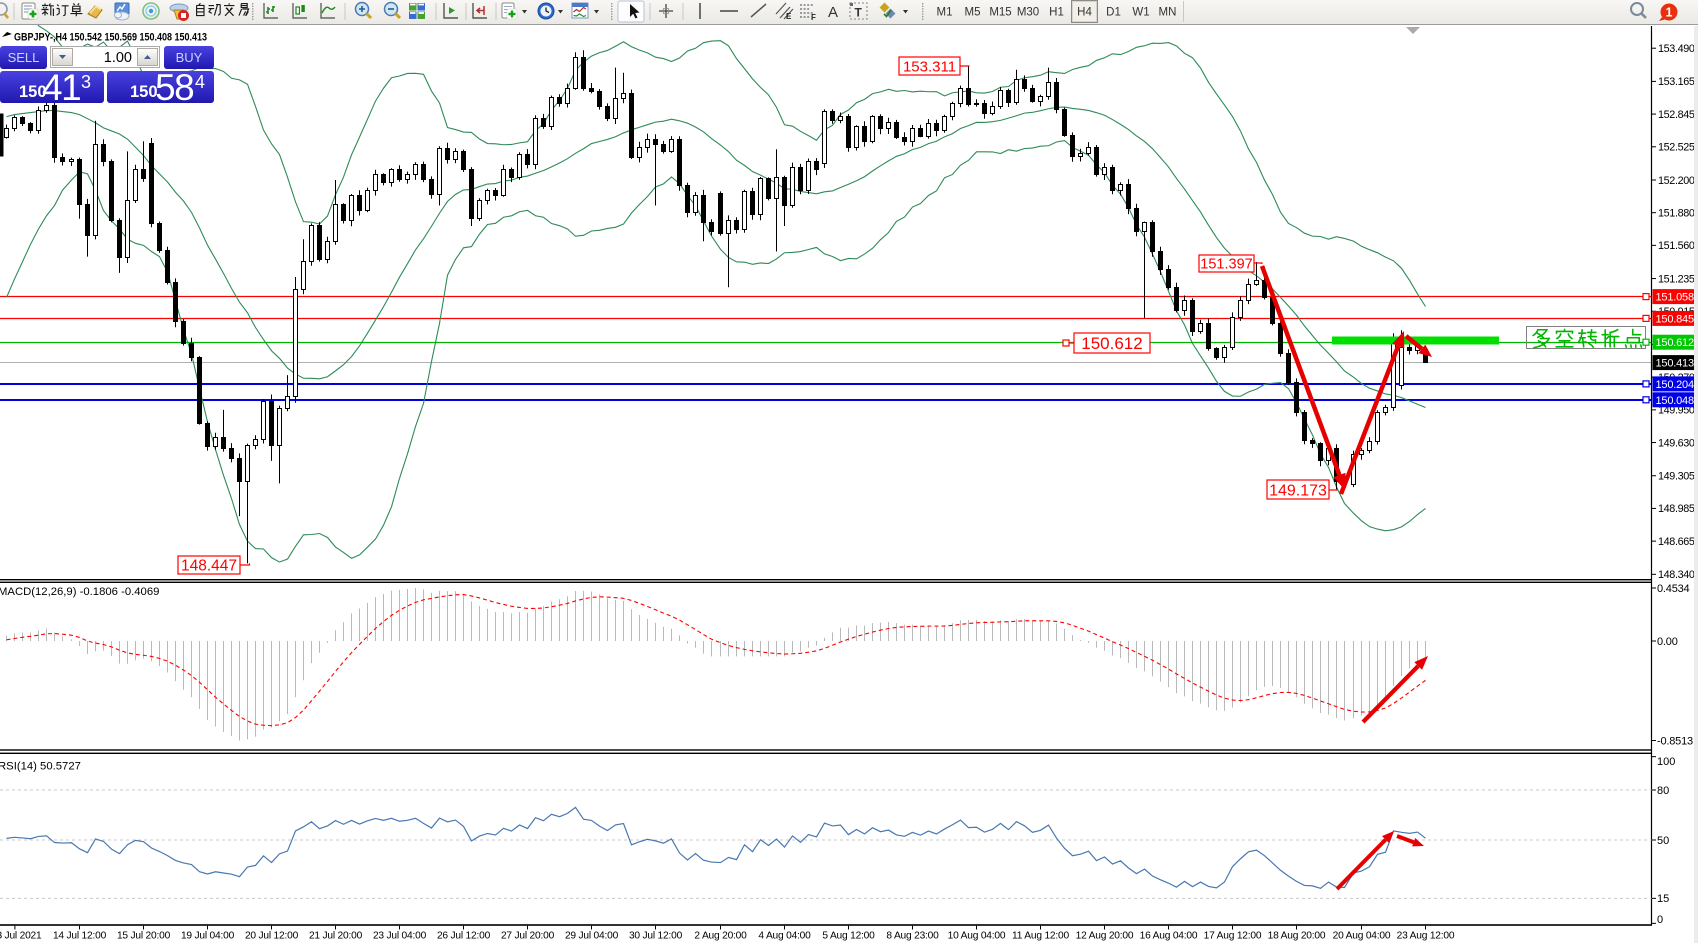 This screenshot has height=943, width=1698. Describe the element at coordinates (1676, 279) in the screenshot. I see `svg-text: 151.235` at that location.